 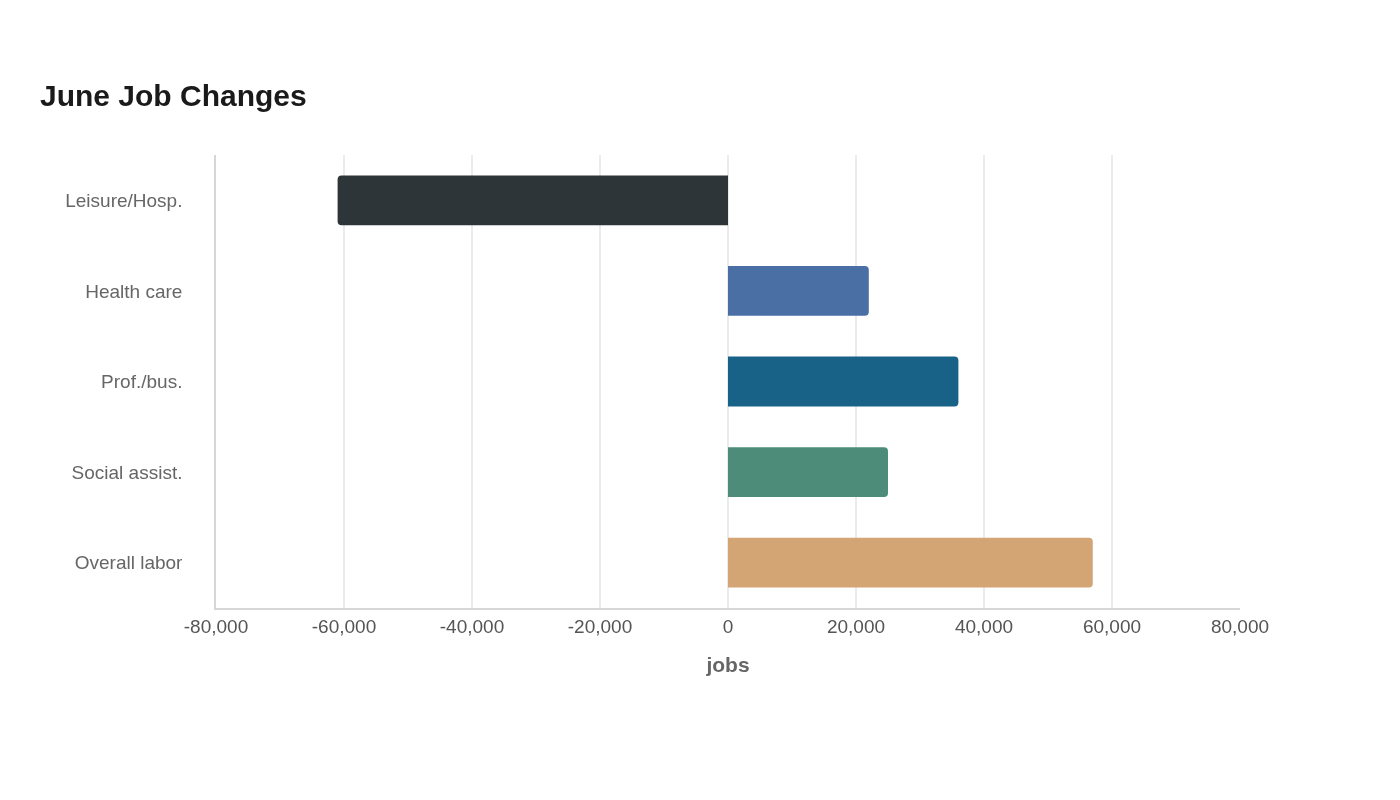 What do you see at coordinates (984, 626) in the screenshot?
I see `x-tick-label: 40,000` at bounding box center [984, 626].